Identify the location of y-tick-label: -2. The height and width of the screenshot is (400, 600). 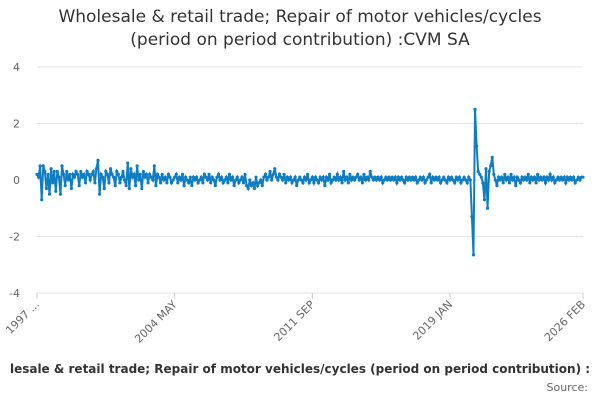
(14, 237).